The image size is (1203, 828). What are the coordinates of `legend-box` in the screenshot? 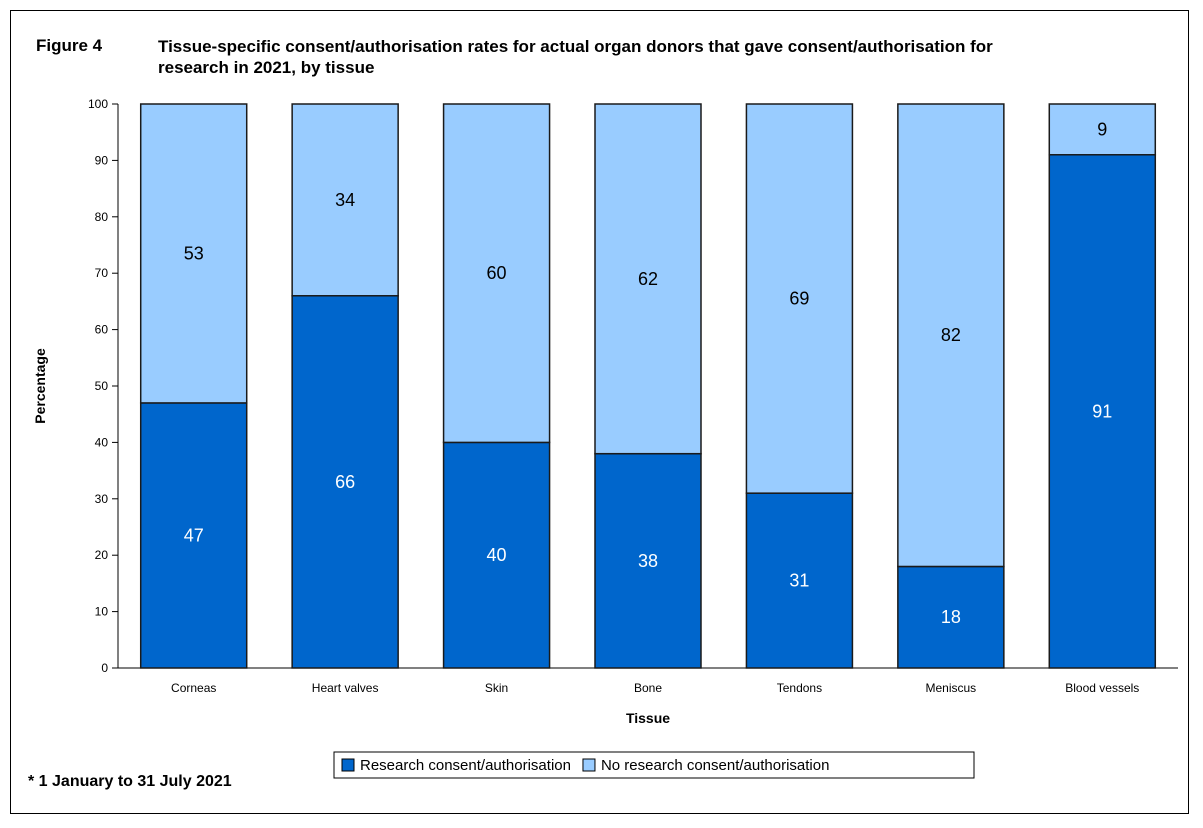 It's located at (654, 765).